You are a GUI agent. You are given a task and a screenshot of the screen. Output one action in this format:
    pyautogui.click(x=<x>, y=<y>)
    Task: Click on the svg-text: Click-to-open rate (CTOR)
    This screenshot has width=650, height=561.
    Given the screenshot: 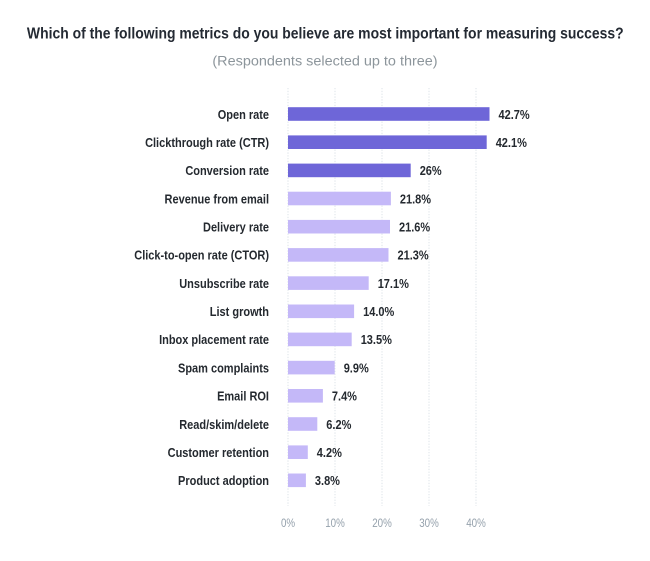 What is the action you would take?
    pyautogui.click(x=201, y=255)
    